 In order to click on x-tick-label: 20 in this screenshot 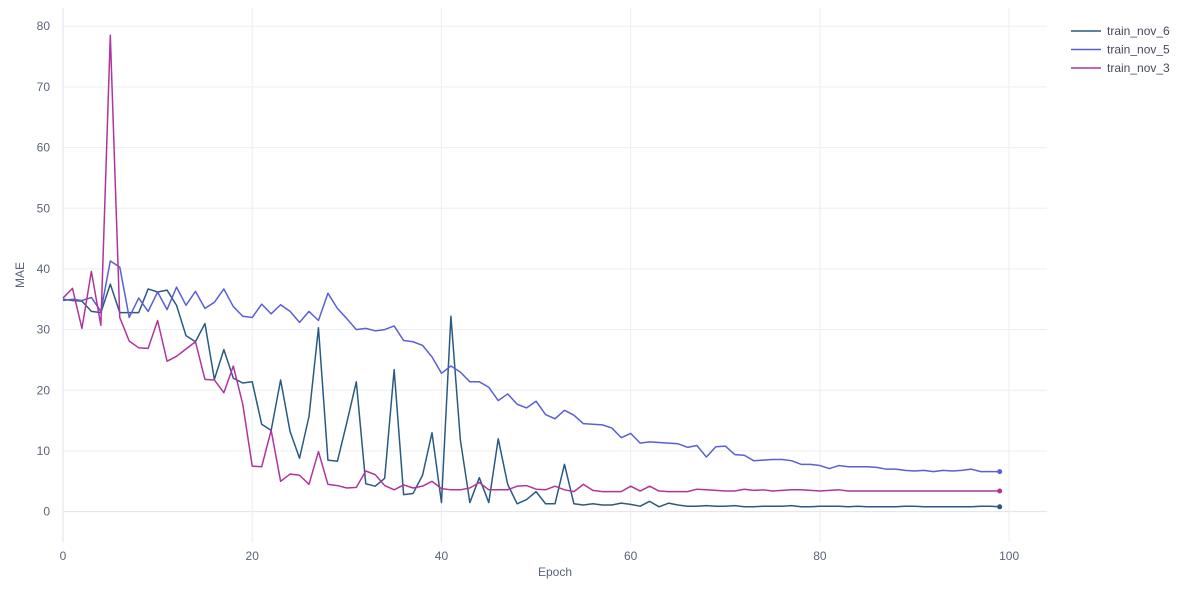, I will do `click(253, 556)`.